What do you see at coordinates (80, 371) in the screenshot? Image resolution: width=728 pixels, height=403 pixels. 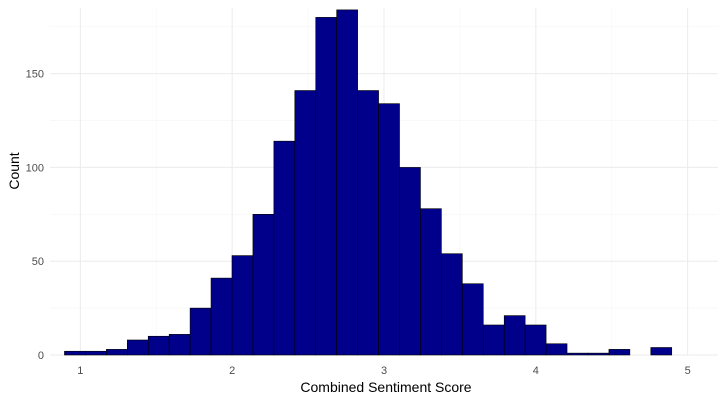 I see `x-tick-label: 1` at bounding box center [80, 371].